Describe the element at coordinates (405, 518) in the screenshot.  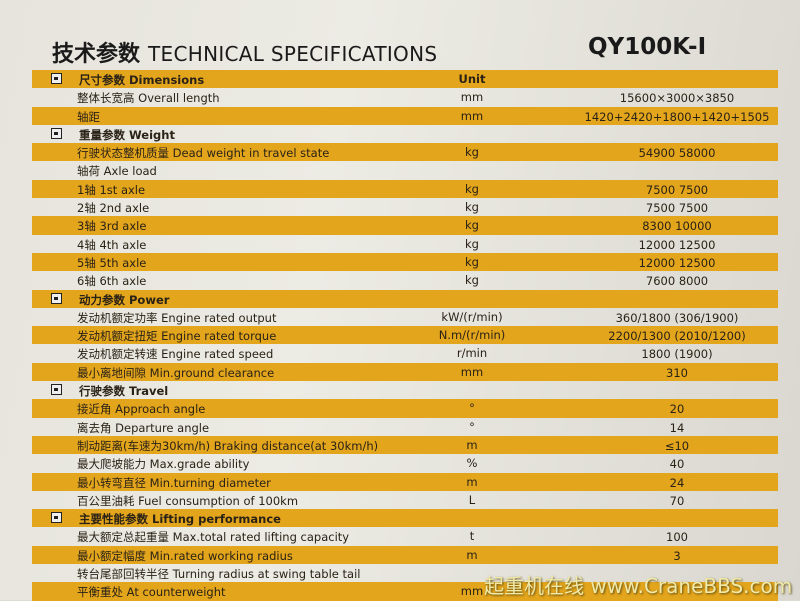
I see `section-header: 主要性能参数 Lifting performance` at that location.